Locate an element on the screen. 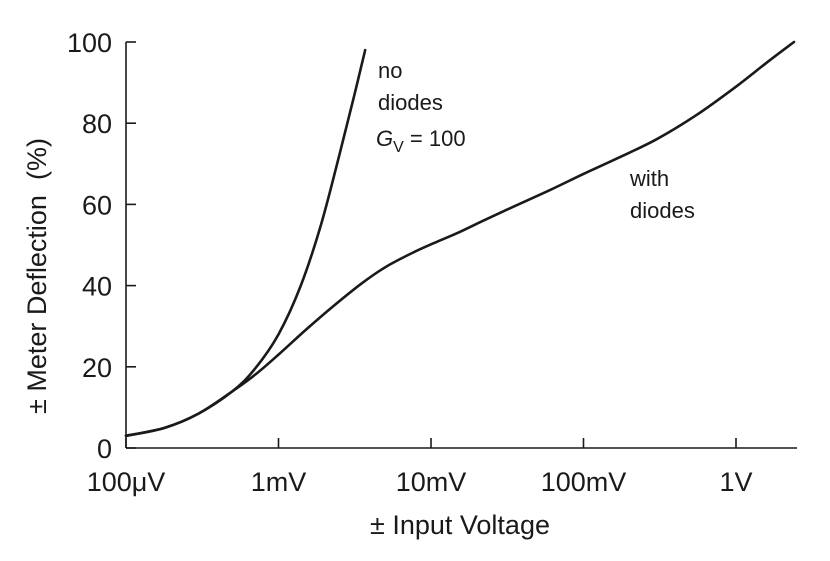 The image size is (830, 561). annotation-no-diodes-line2: diodes is located at coordinates (410, 102).